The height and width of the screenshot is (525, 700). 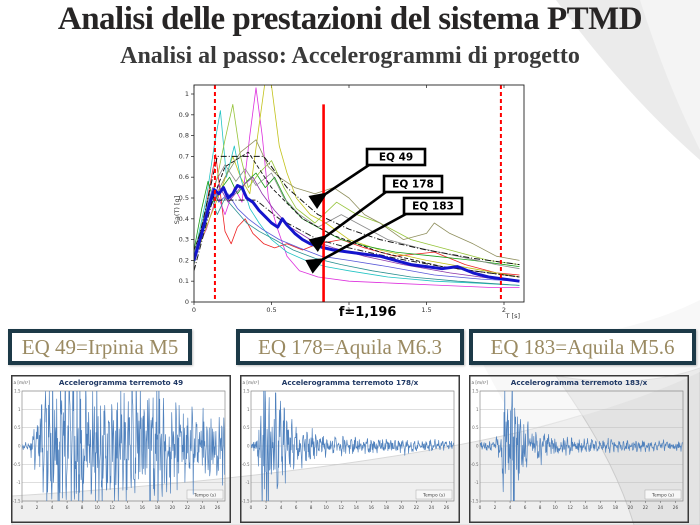 What do you see at coordinates (121, 382) in the screenshot?
I see `accel-title: Accelerogramma terremoto 49` at bounding box center [121, 382].